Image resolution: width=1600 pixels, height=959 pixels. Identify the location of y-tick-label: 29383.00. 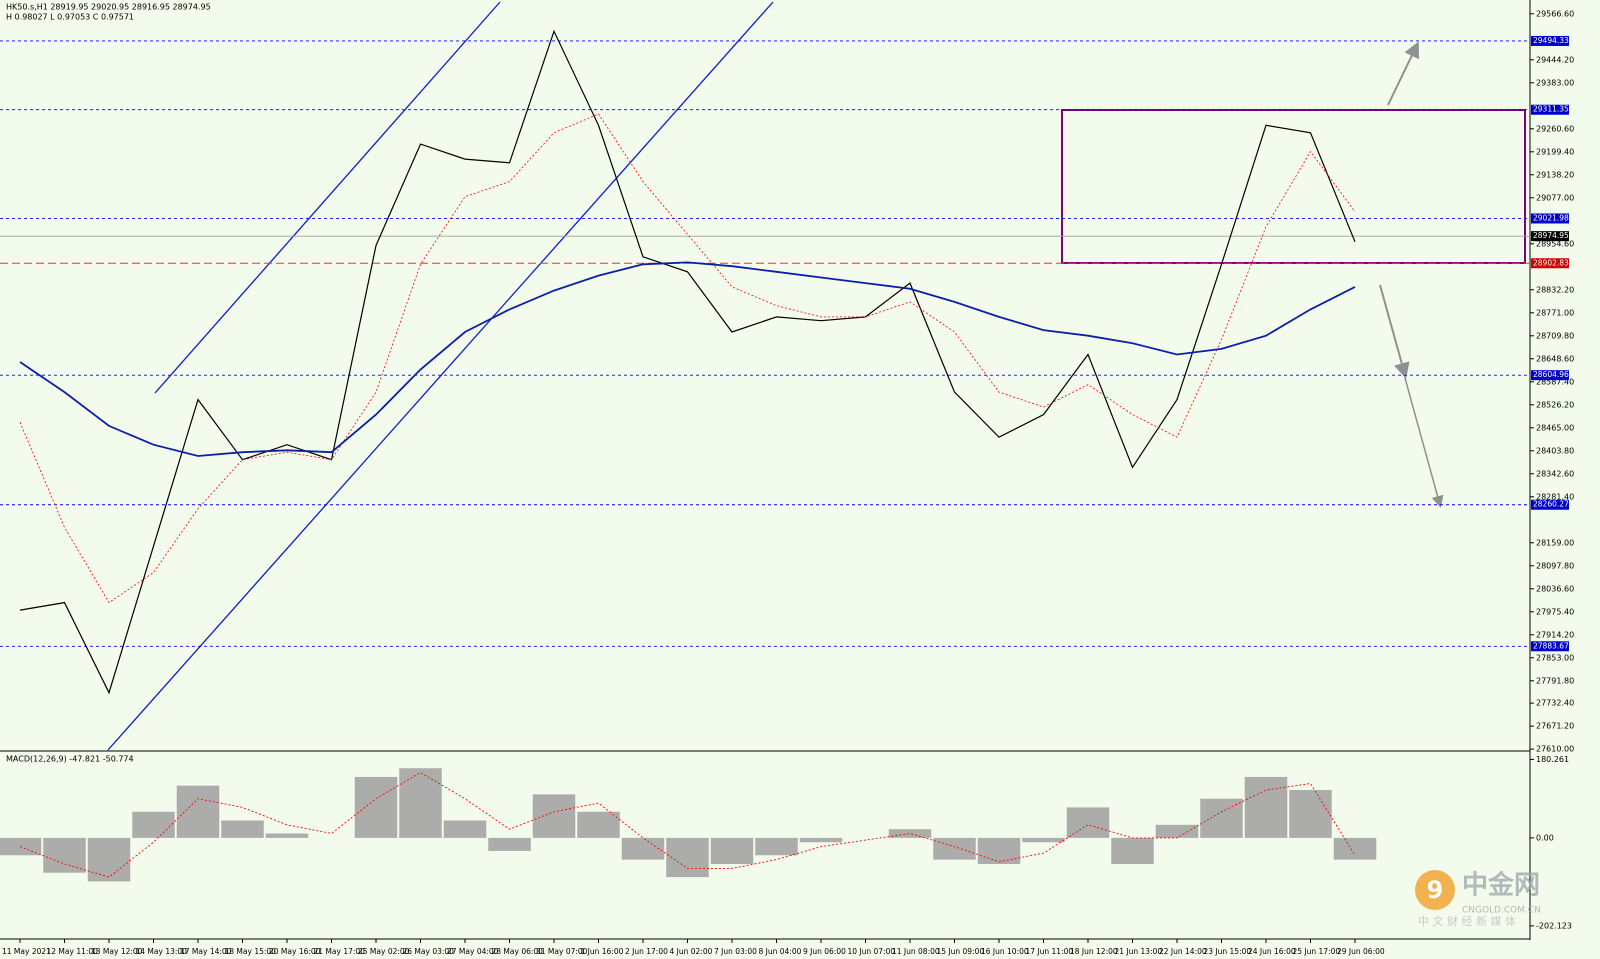
(1555, 82).